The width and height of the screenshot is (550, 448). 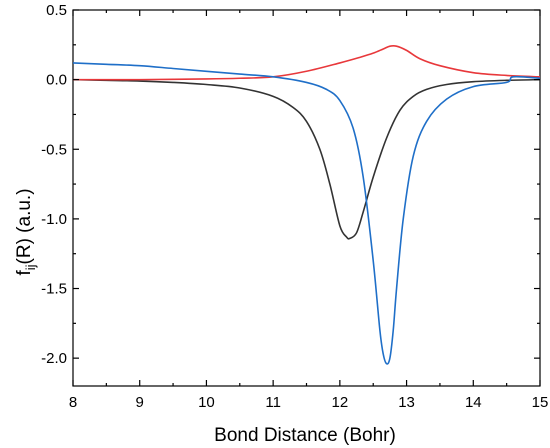 What do you see at coordinates (406, 402) in the screenshot?
I see `x-tick-label: 13` at bounding box center [406, 402].